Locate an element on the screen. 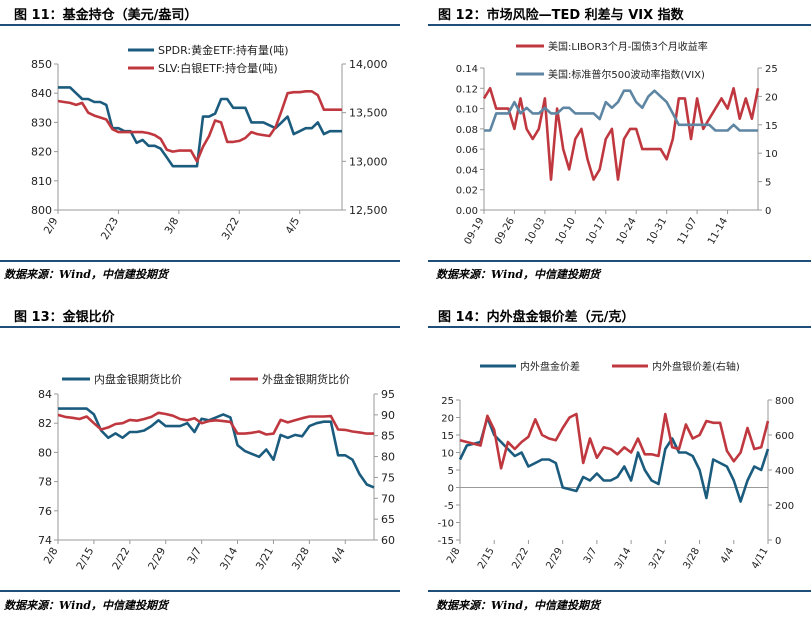 The width and height of the screenshot is (811, 619). y-tick-label-left: 830 is located at coordinates (41, 122).